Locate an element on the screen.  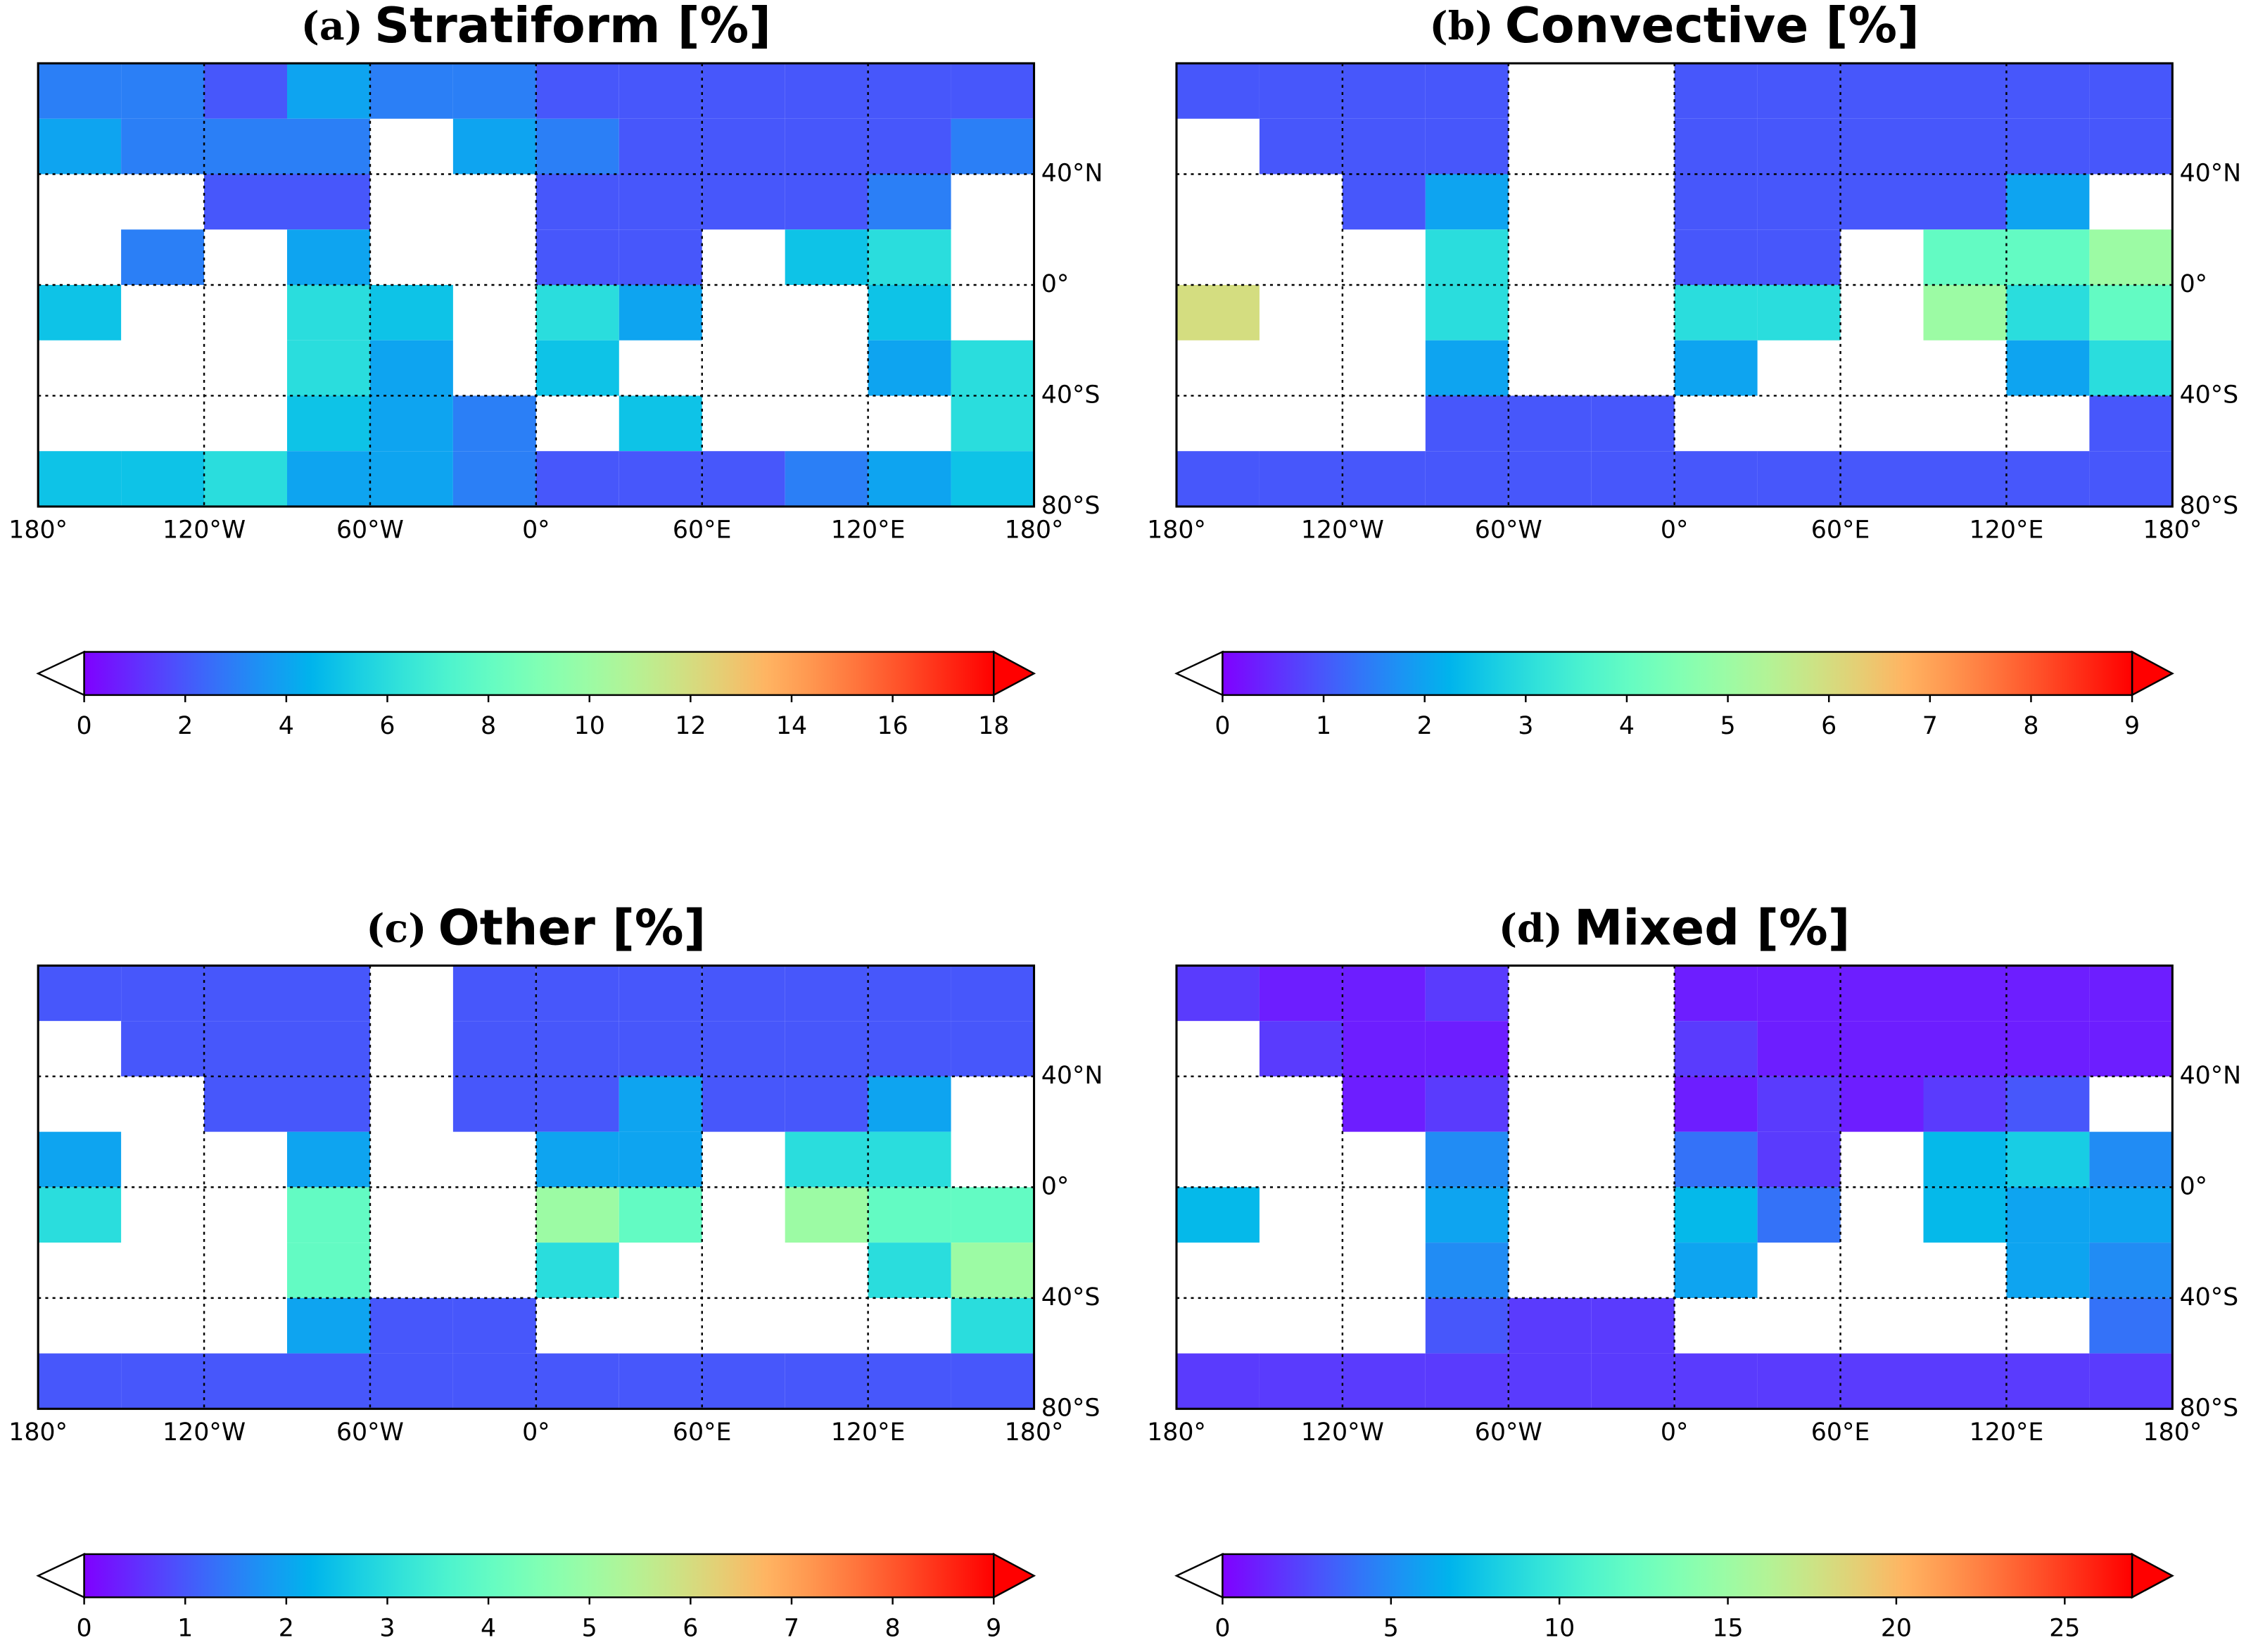
colorbar-tick-label: 16 is located at coordinates (893, 726).